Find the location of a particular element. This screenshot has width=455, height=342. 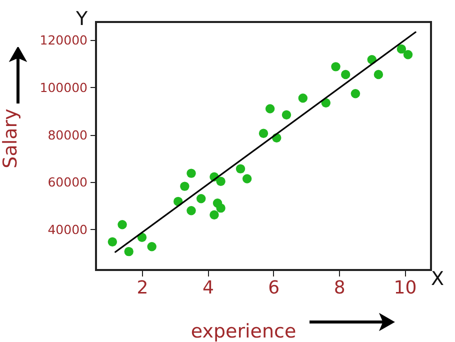

x-tick-label: 2 is located at coordinates (142, 288).